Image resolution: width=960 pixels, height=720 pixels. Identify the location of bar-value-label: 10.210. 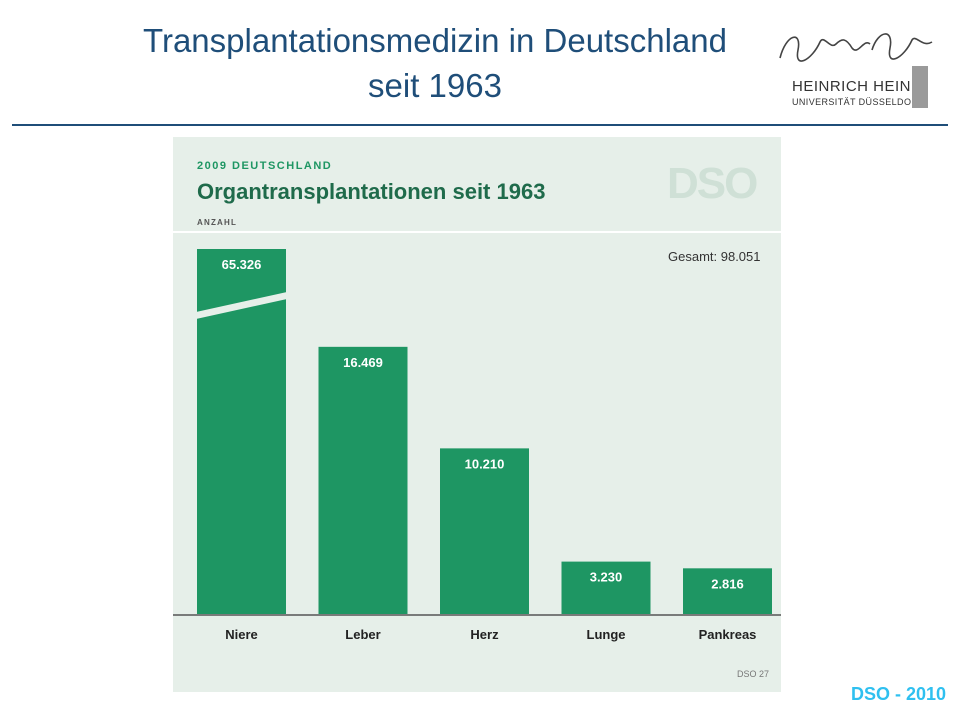
(485, 463).